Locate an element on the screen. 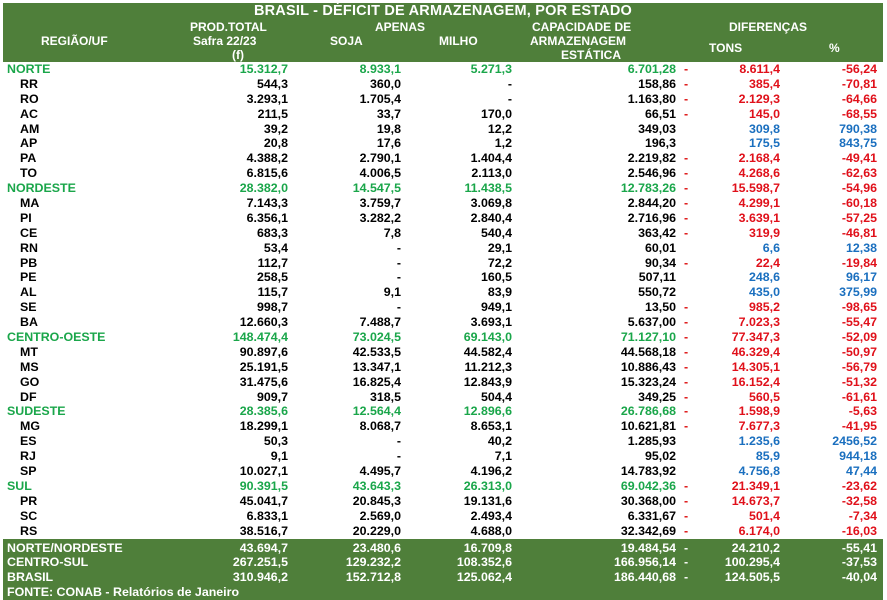 This screenshot has height=600, width=887. cell-soja: 20.845,3 is located at coordinates (376, 500).